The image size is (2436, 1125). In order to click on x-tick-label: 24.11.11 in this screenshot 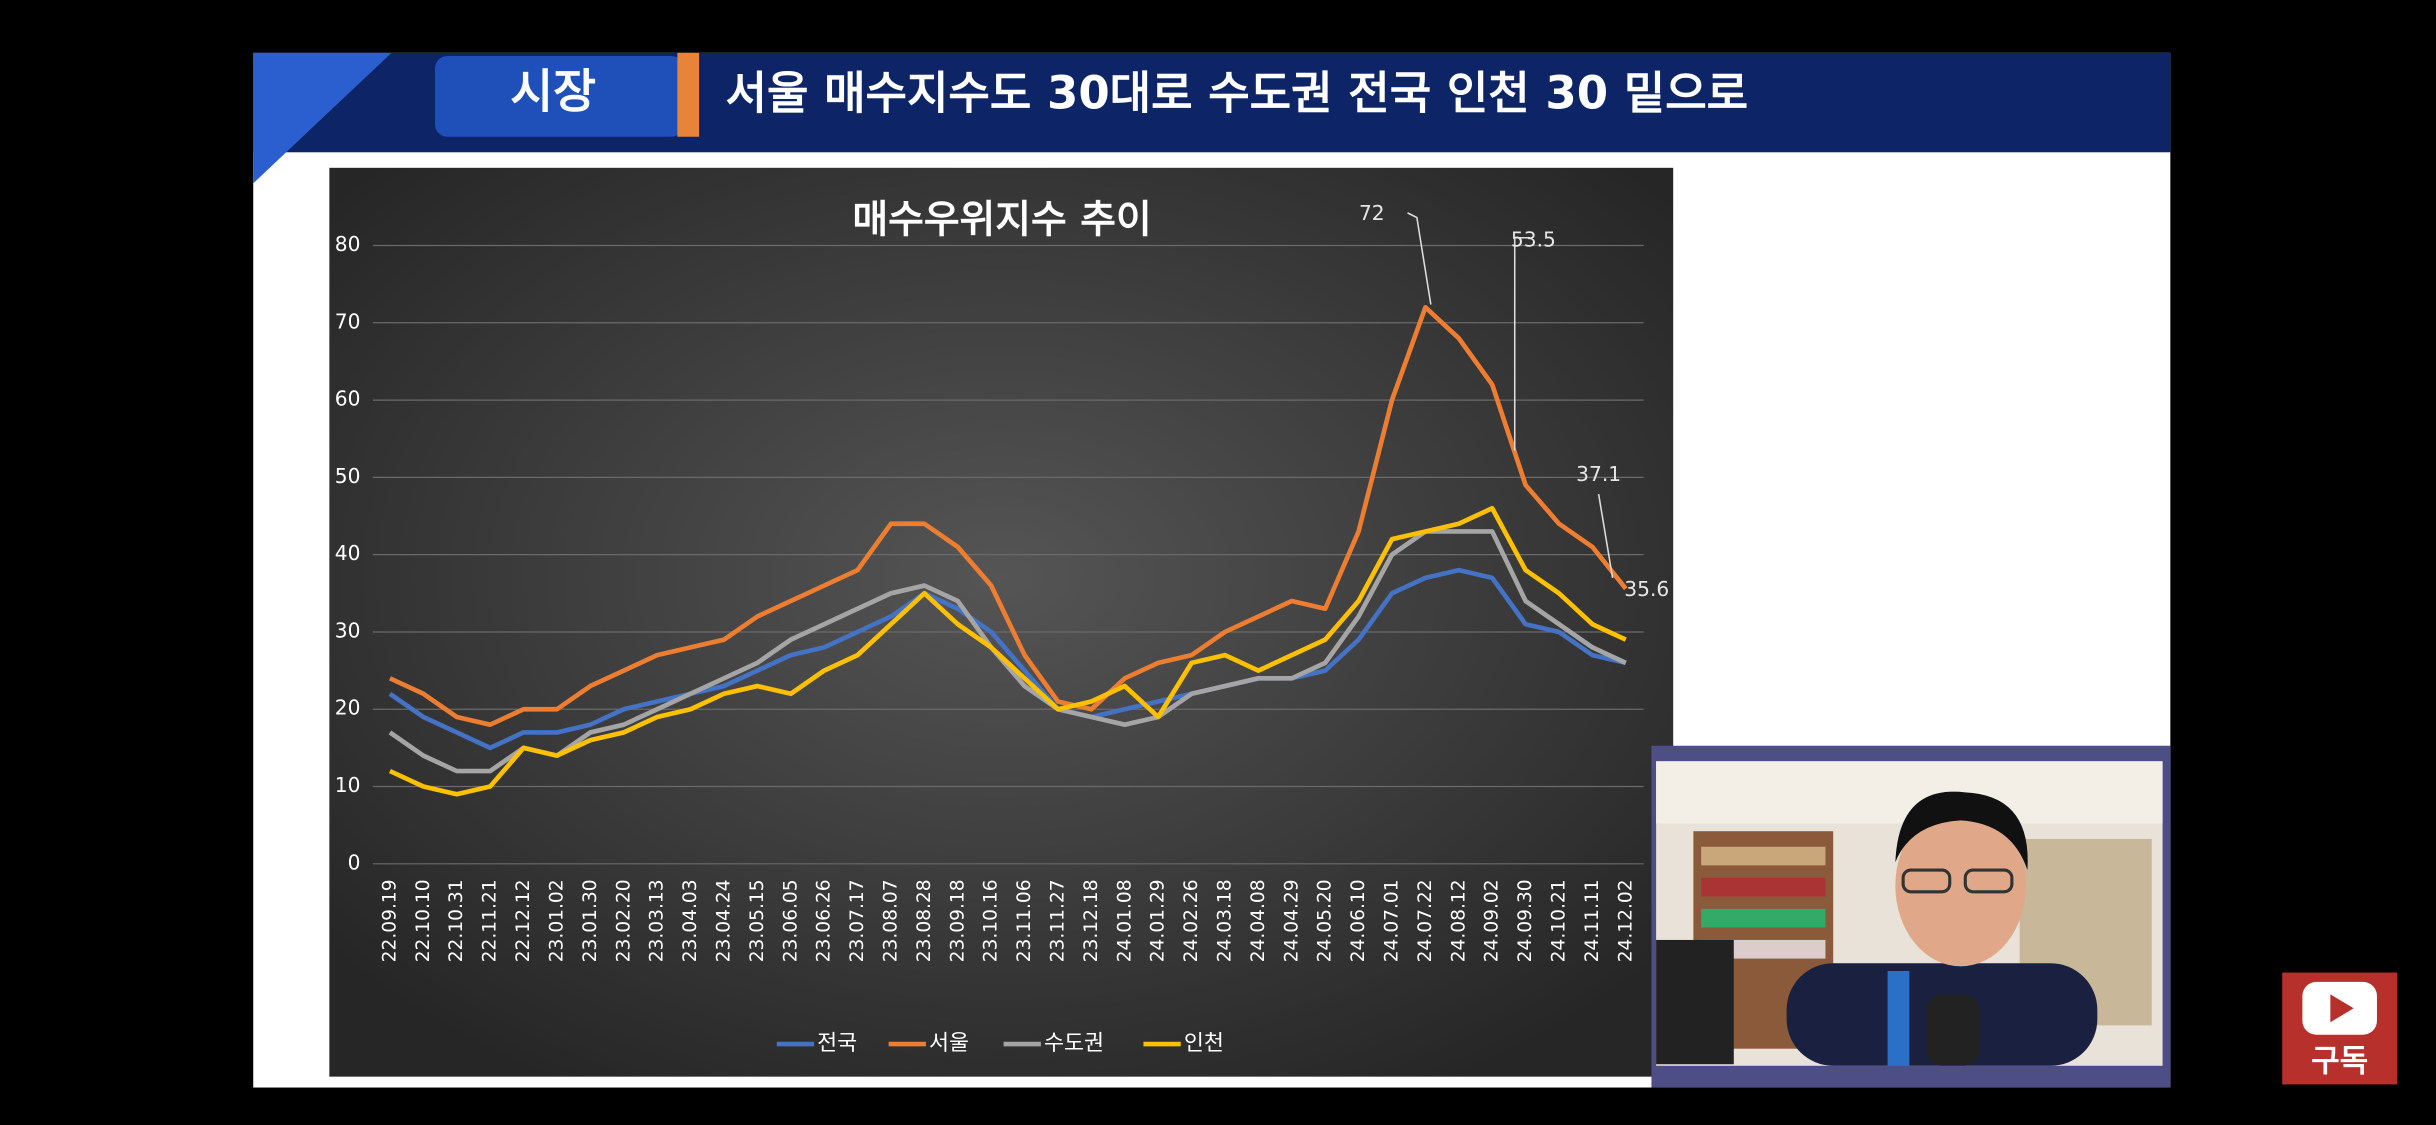, I will do `click(1592, 920)`.